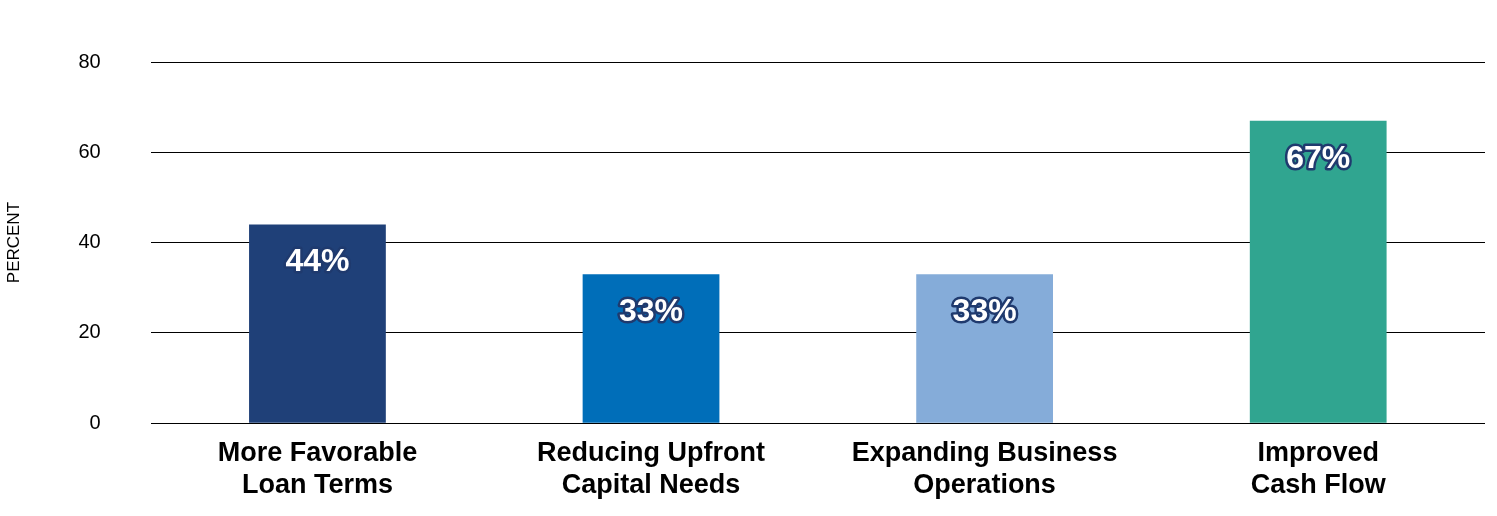  I want to click on y-tick-label: 20, so click(89, 331).